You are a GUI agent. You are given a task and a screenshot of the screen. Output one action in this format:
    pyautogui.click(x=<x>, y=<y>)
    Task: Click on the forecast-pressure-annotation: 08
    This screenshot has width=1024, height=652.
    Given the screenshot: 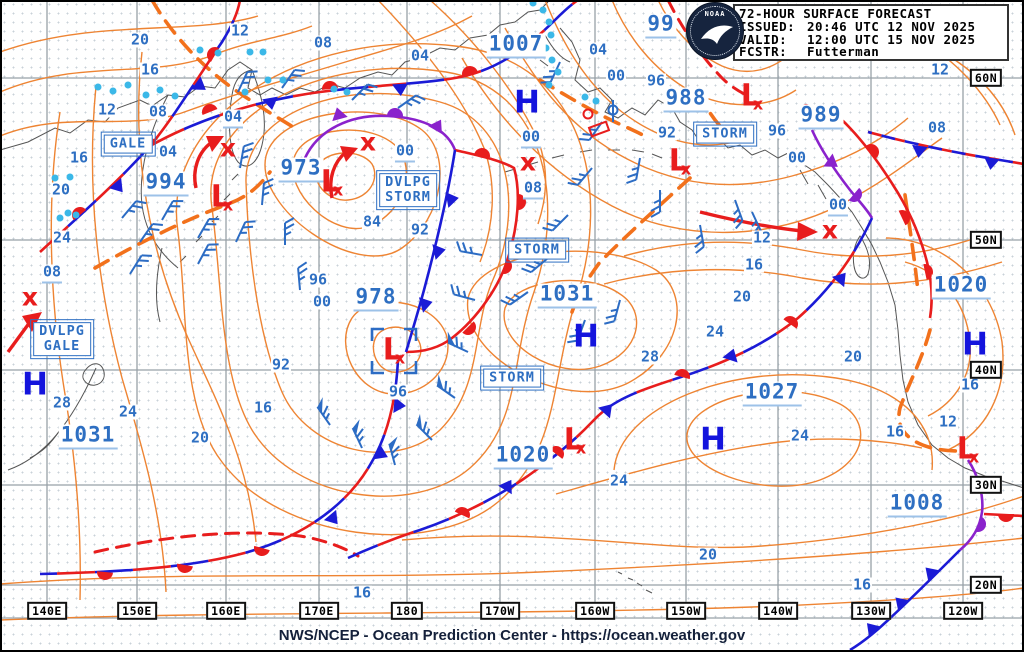 What is the action you would take?
    pyautogui.click(x=52, y=274)
    